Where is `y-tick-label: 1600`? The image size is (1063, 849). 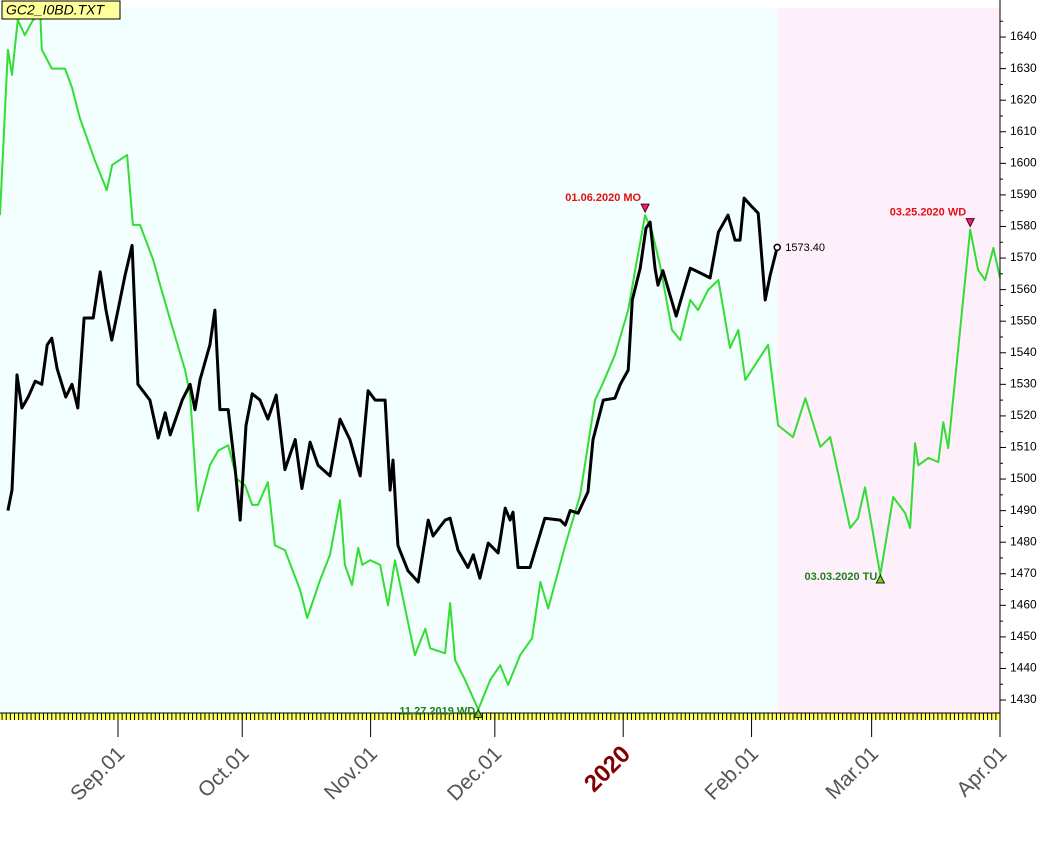
y-tick-label: 1600 is located at coordinates (1023, 163).